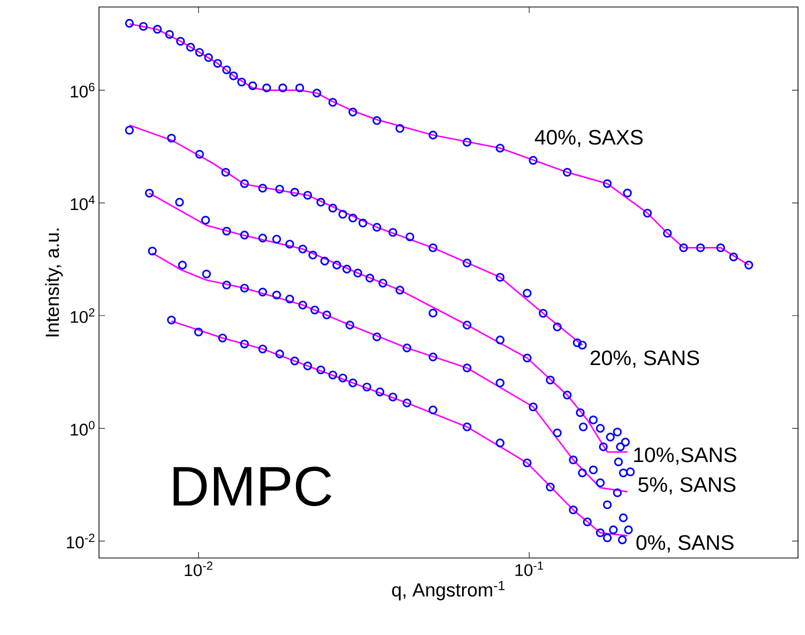 The height and width of the screenshot is (635, 805). Describe the element at coordinates (588, 139) in the screenshot. I see `series-label: 40%, SAXS` at that location.